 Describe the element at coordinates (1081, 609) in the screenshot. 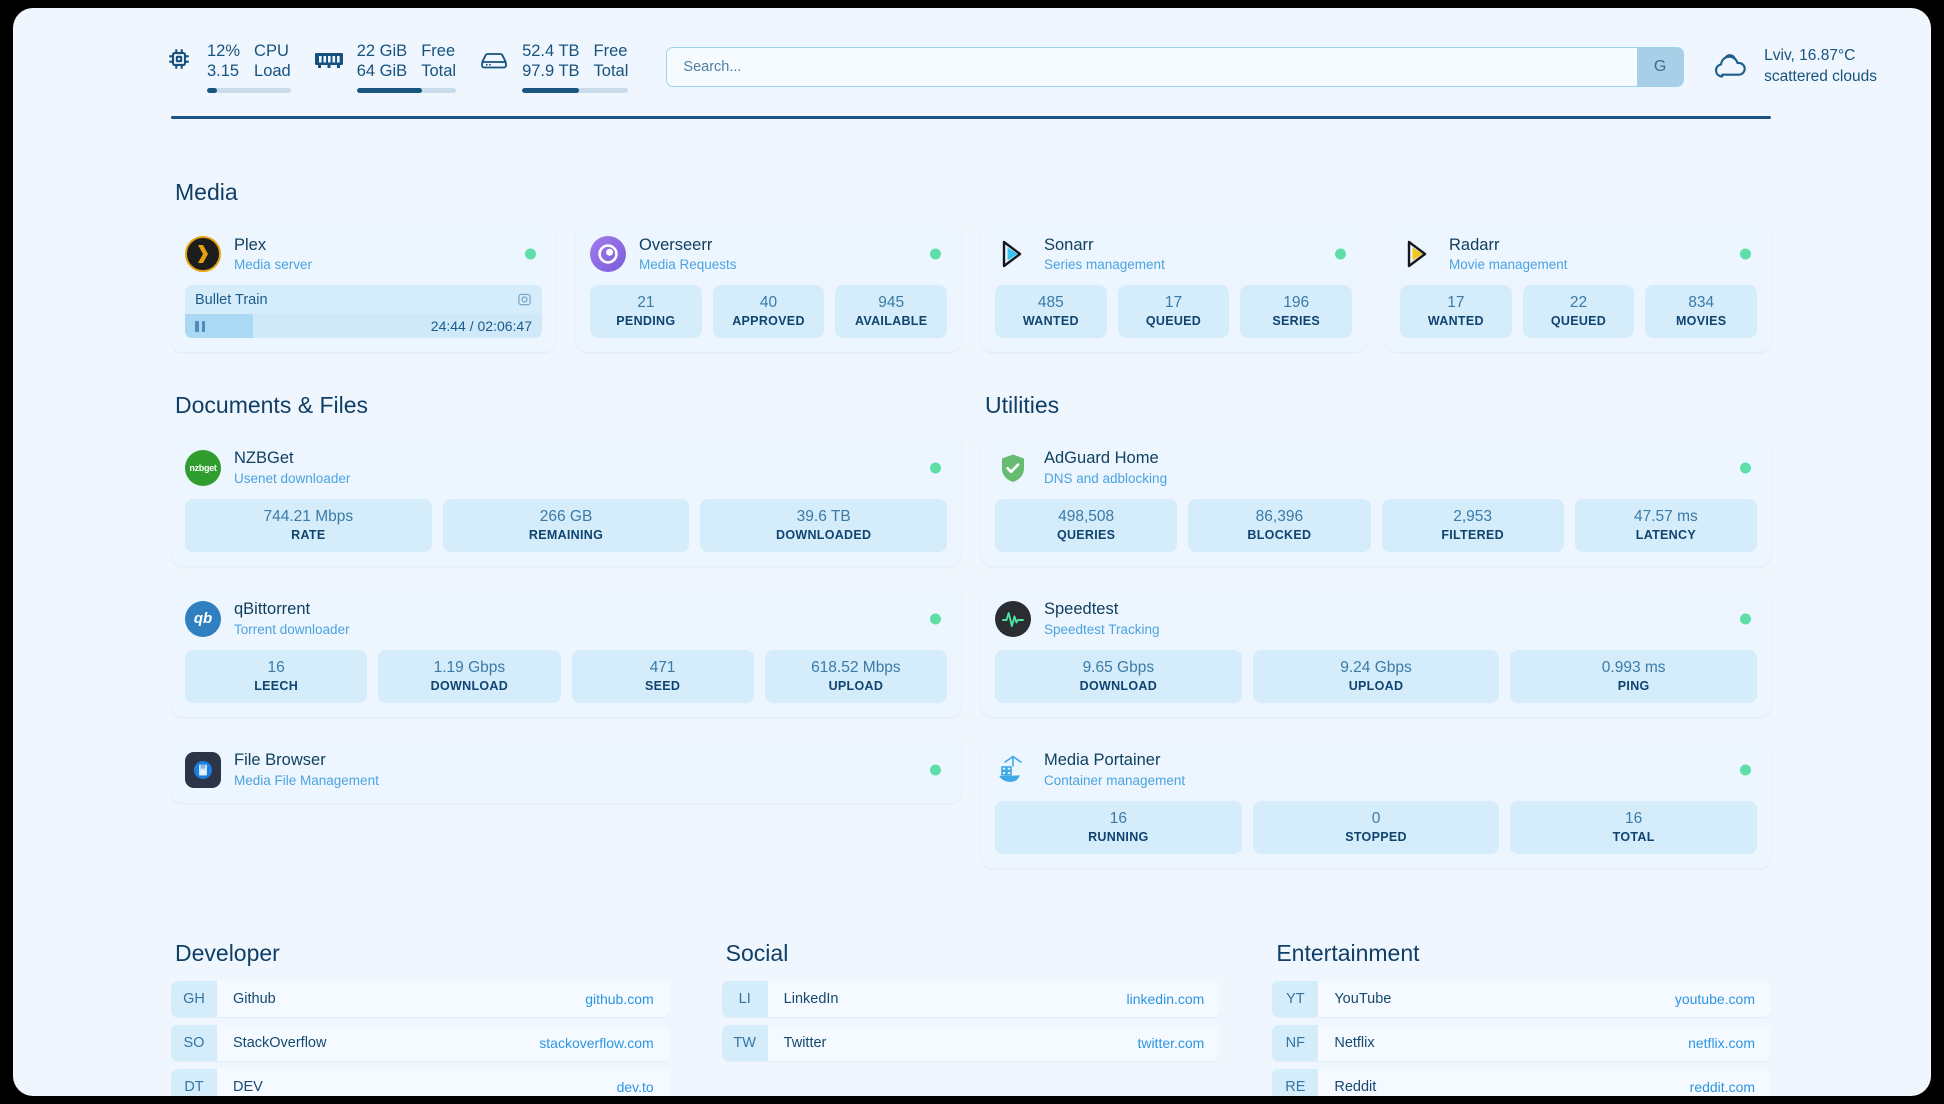

I see `app-name: Speedtest` at that location.